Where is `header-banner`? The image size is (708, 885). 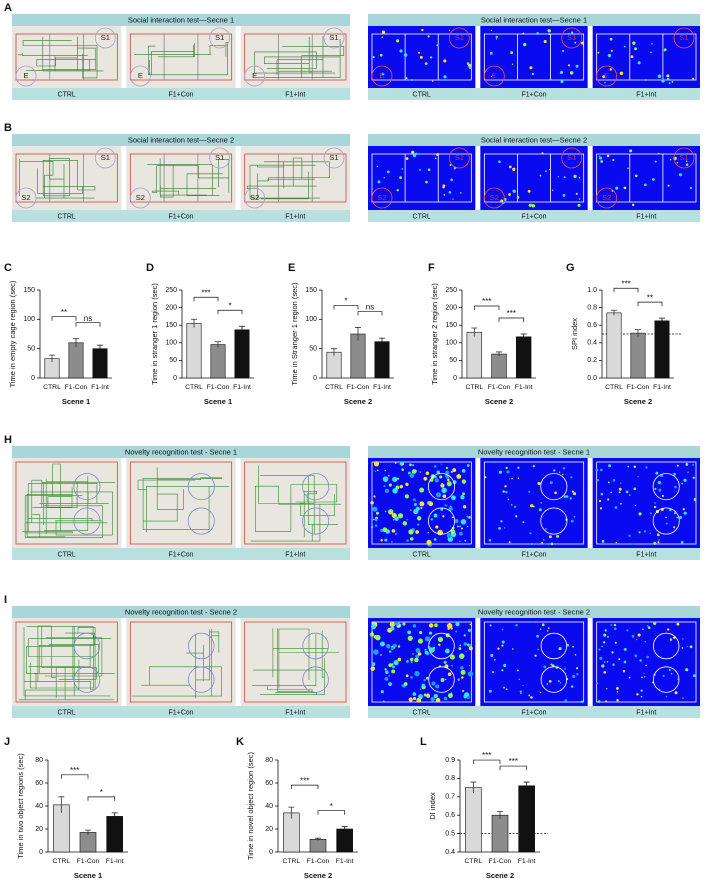
header-banner is located at coordinates (181, 20).